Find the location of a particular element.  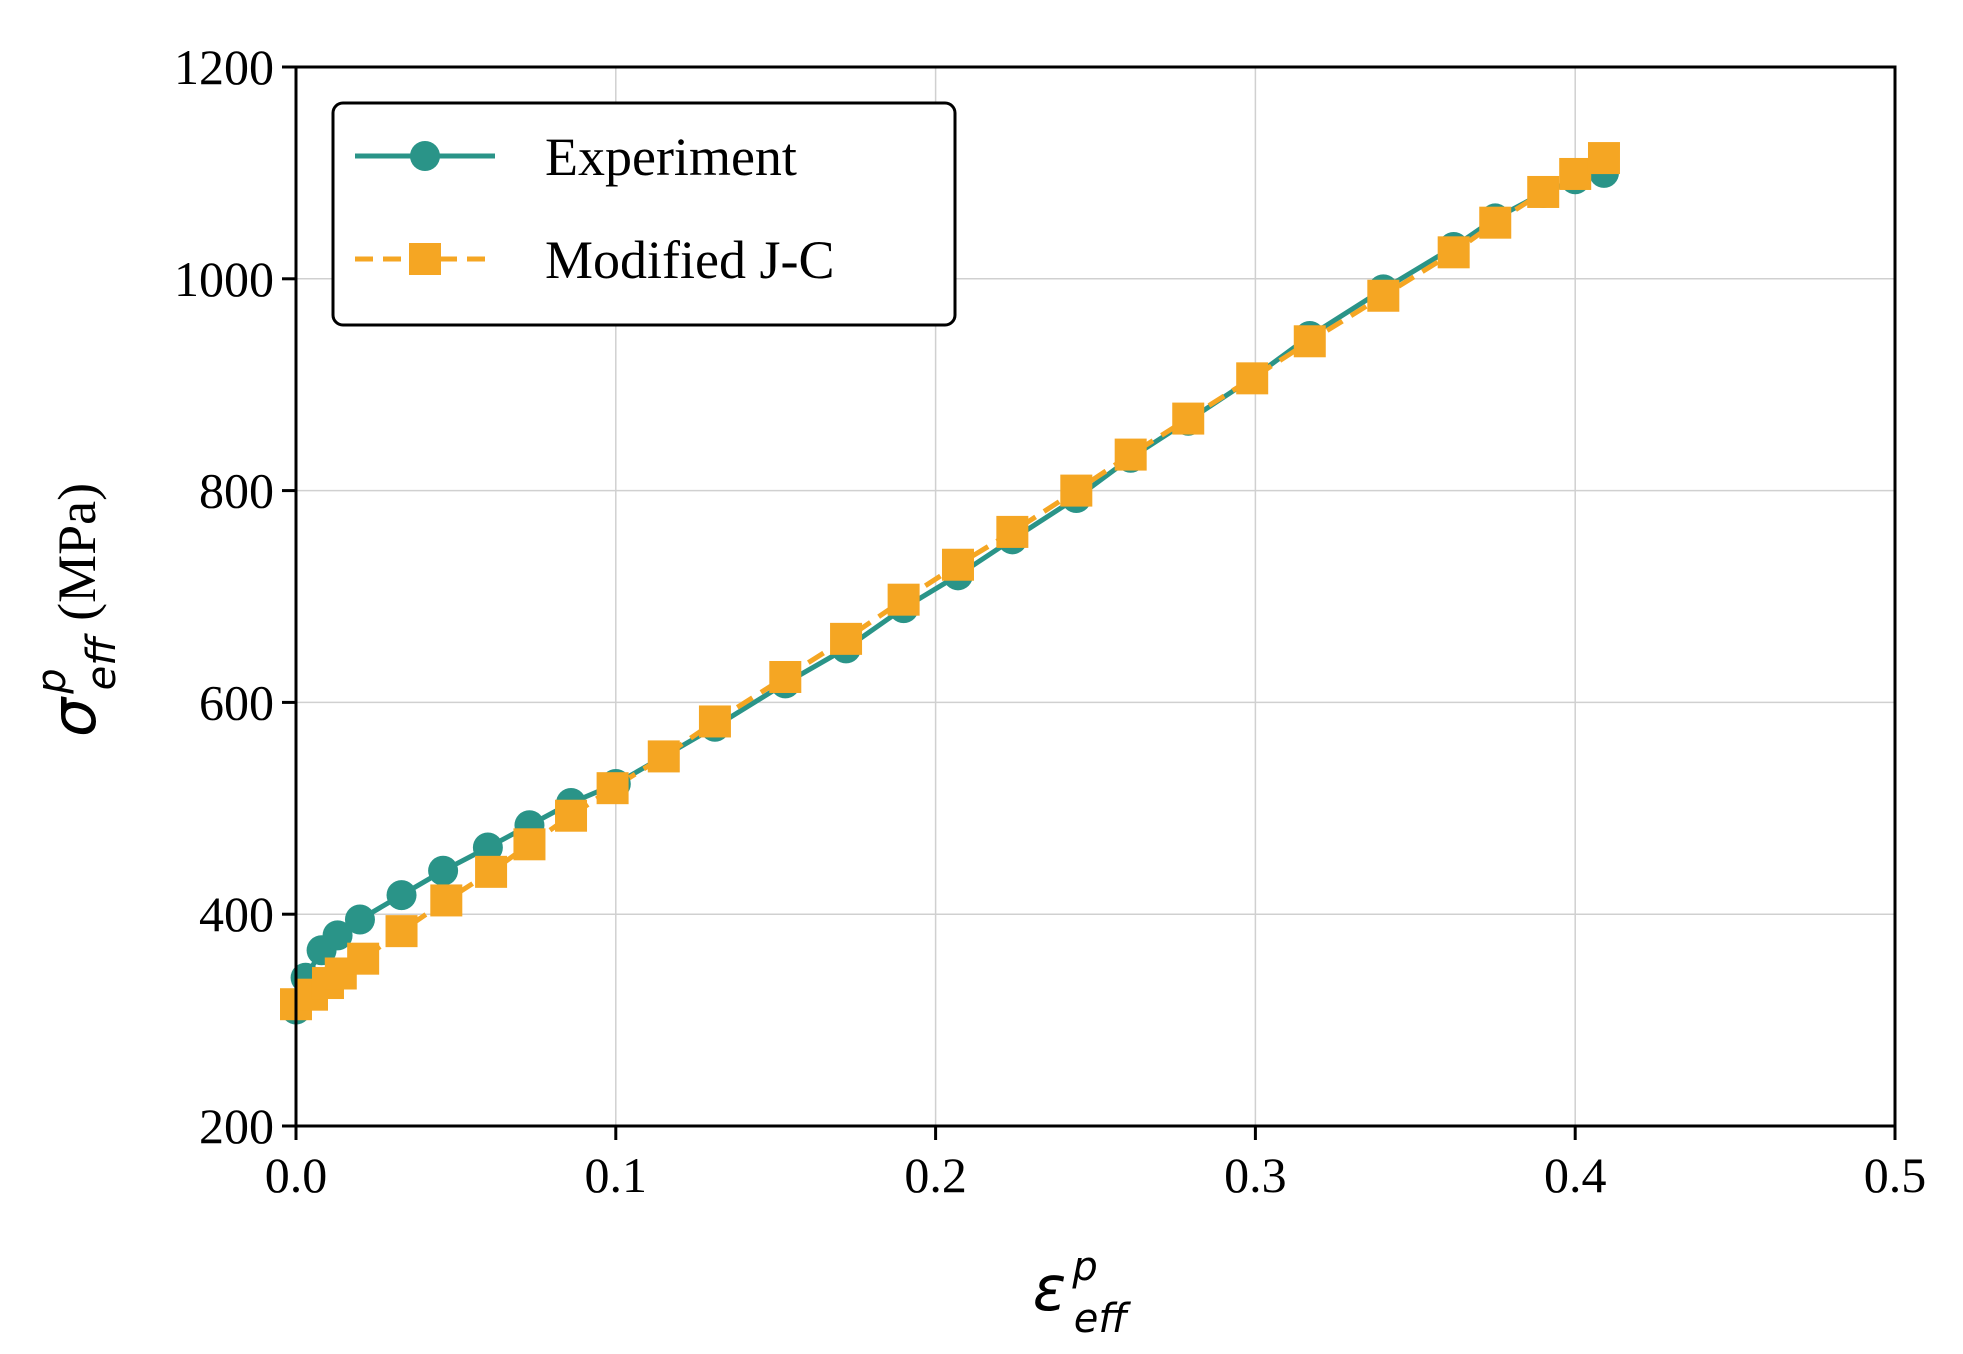

y-tick-label: 800 is located at coordinates (236, 491).